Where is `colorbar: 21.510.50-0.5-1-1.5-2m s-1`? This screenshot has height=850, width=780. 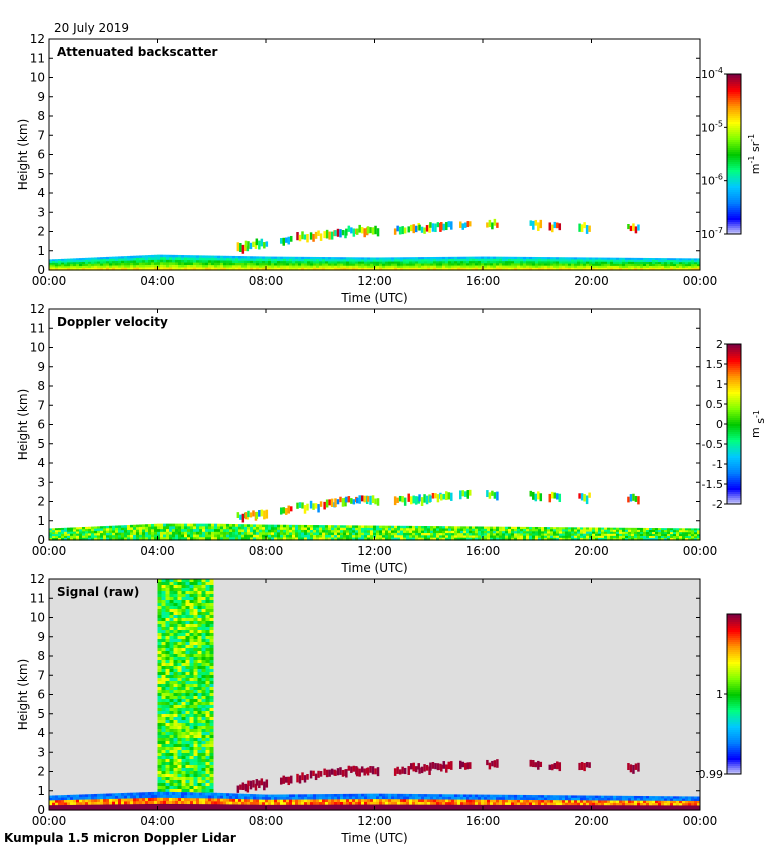
colorbar: 21.510.50-0.5-1-1.5-2m s-1 is located at coordinates (734, 424).